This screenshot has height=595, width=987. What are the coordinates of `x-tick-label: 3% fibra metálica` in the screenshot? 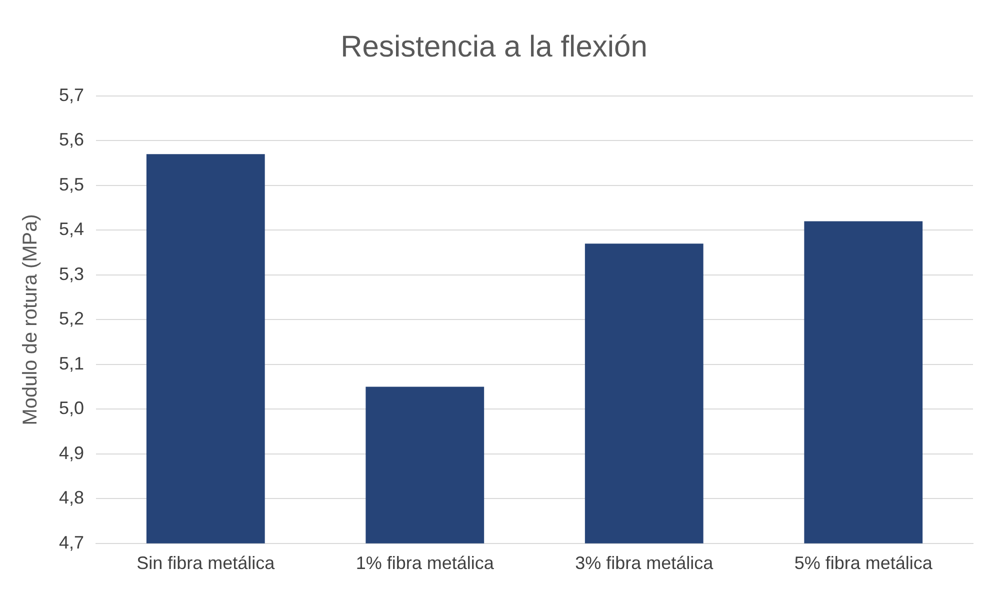 It's located at (644, 563).